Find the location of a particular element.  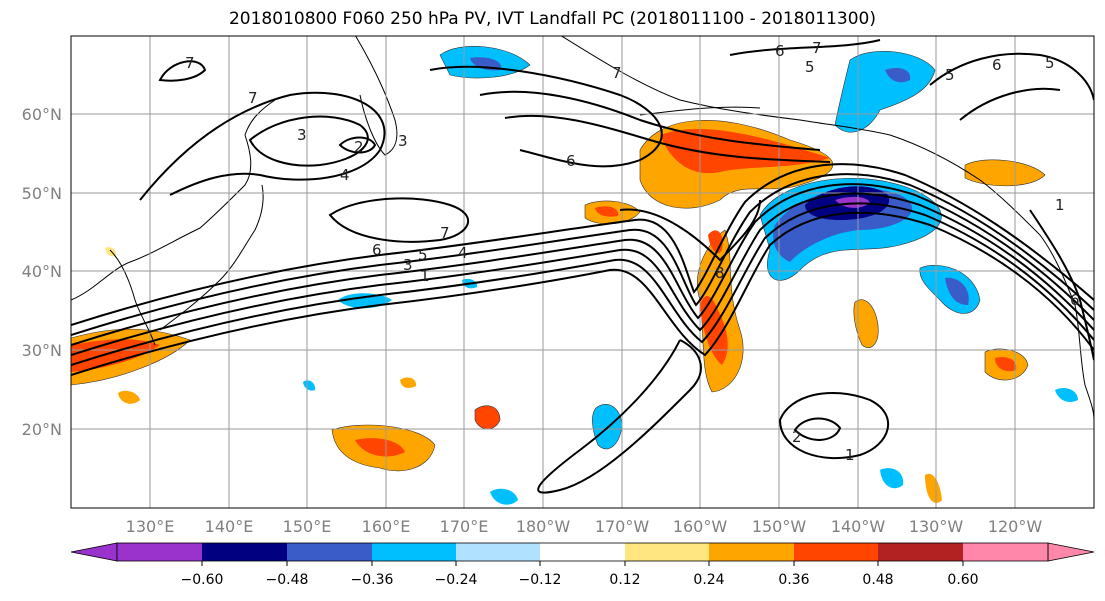

lon-label: 170°E is located at coordinates (464, 526).